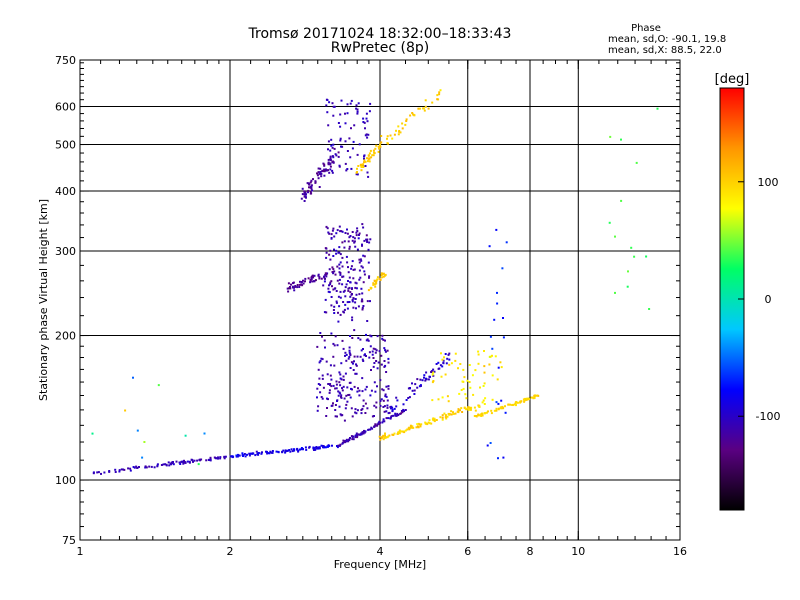 This screenshot has height=600, width=800. Describe the element at coordinates (380, 48) in the screenshot. I see `chart-subtitle: RwPretec (8p)` at that location.